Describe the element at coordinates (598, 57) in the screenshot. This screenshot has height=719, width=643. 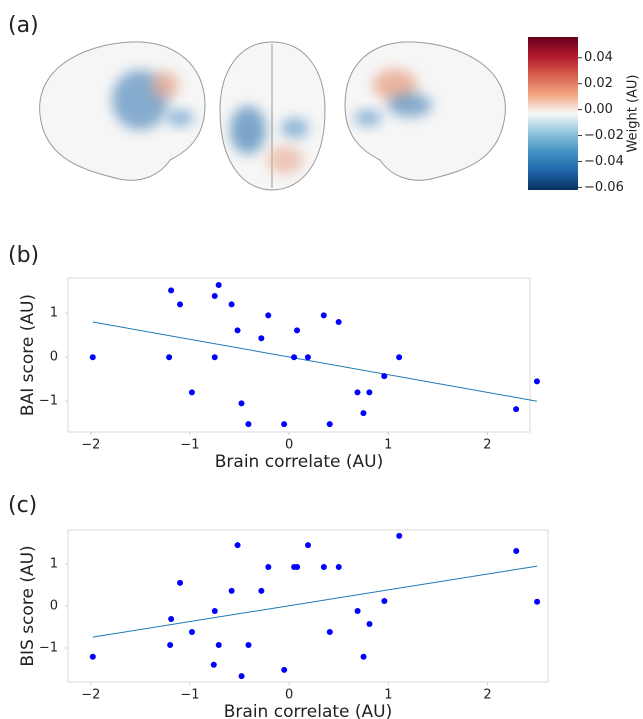
I see `colorbar-tick-label: 0.04` at that location.